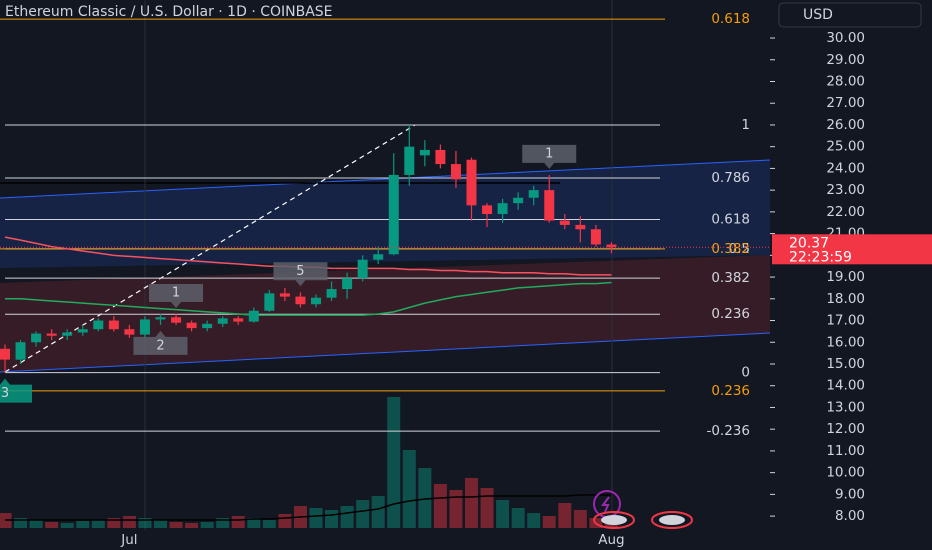 The image size is (932, 550). Describe the element at coordinates (128, 540) in the screenshot. I see `x-tick-label: Jul` at that location.